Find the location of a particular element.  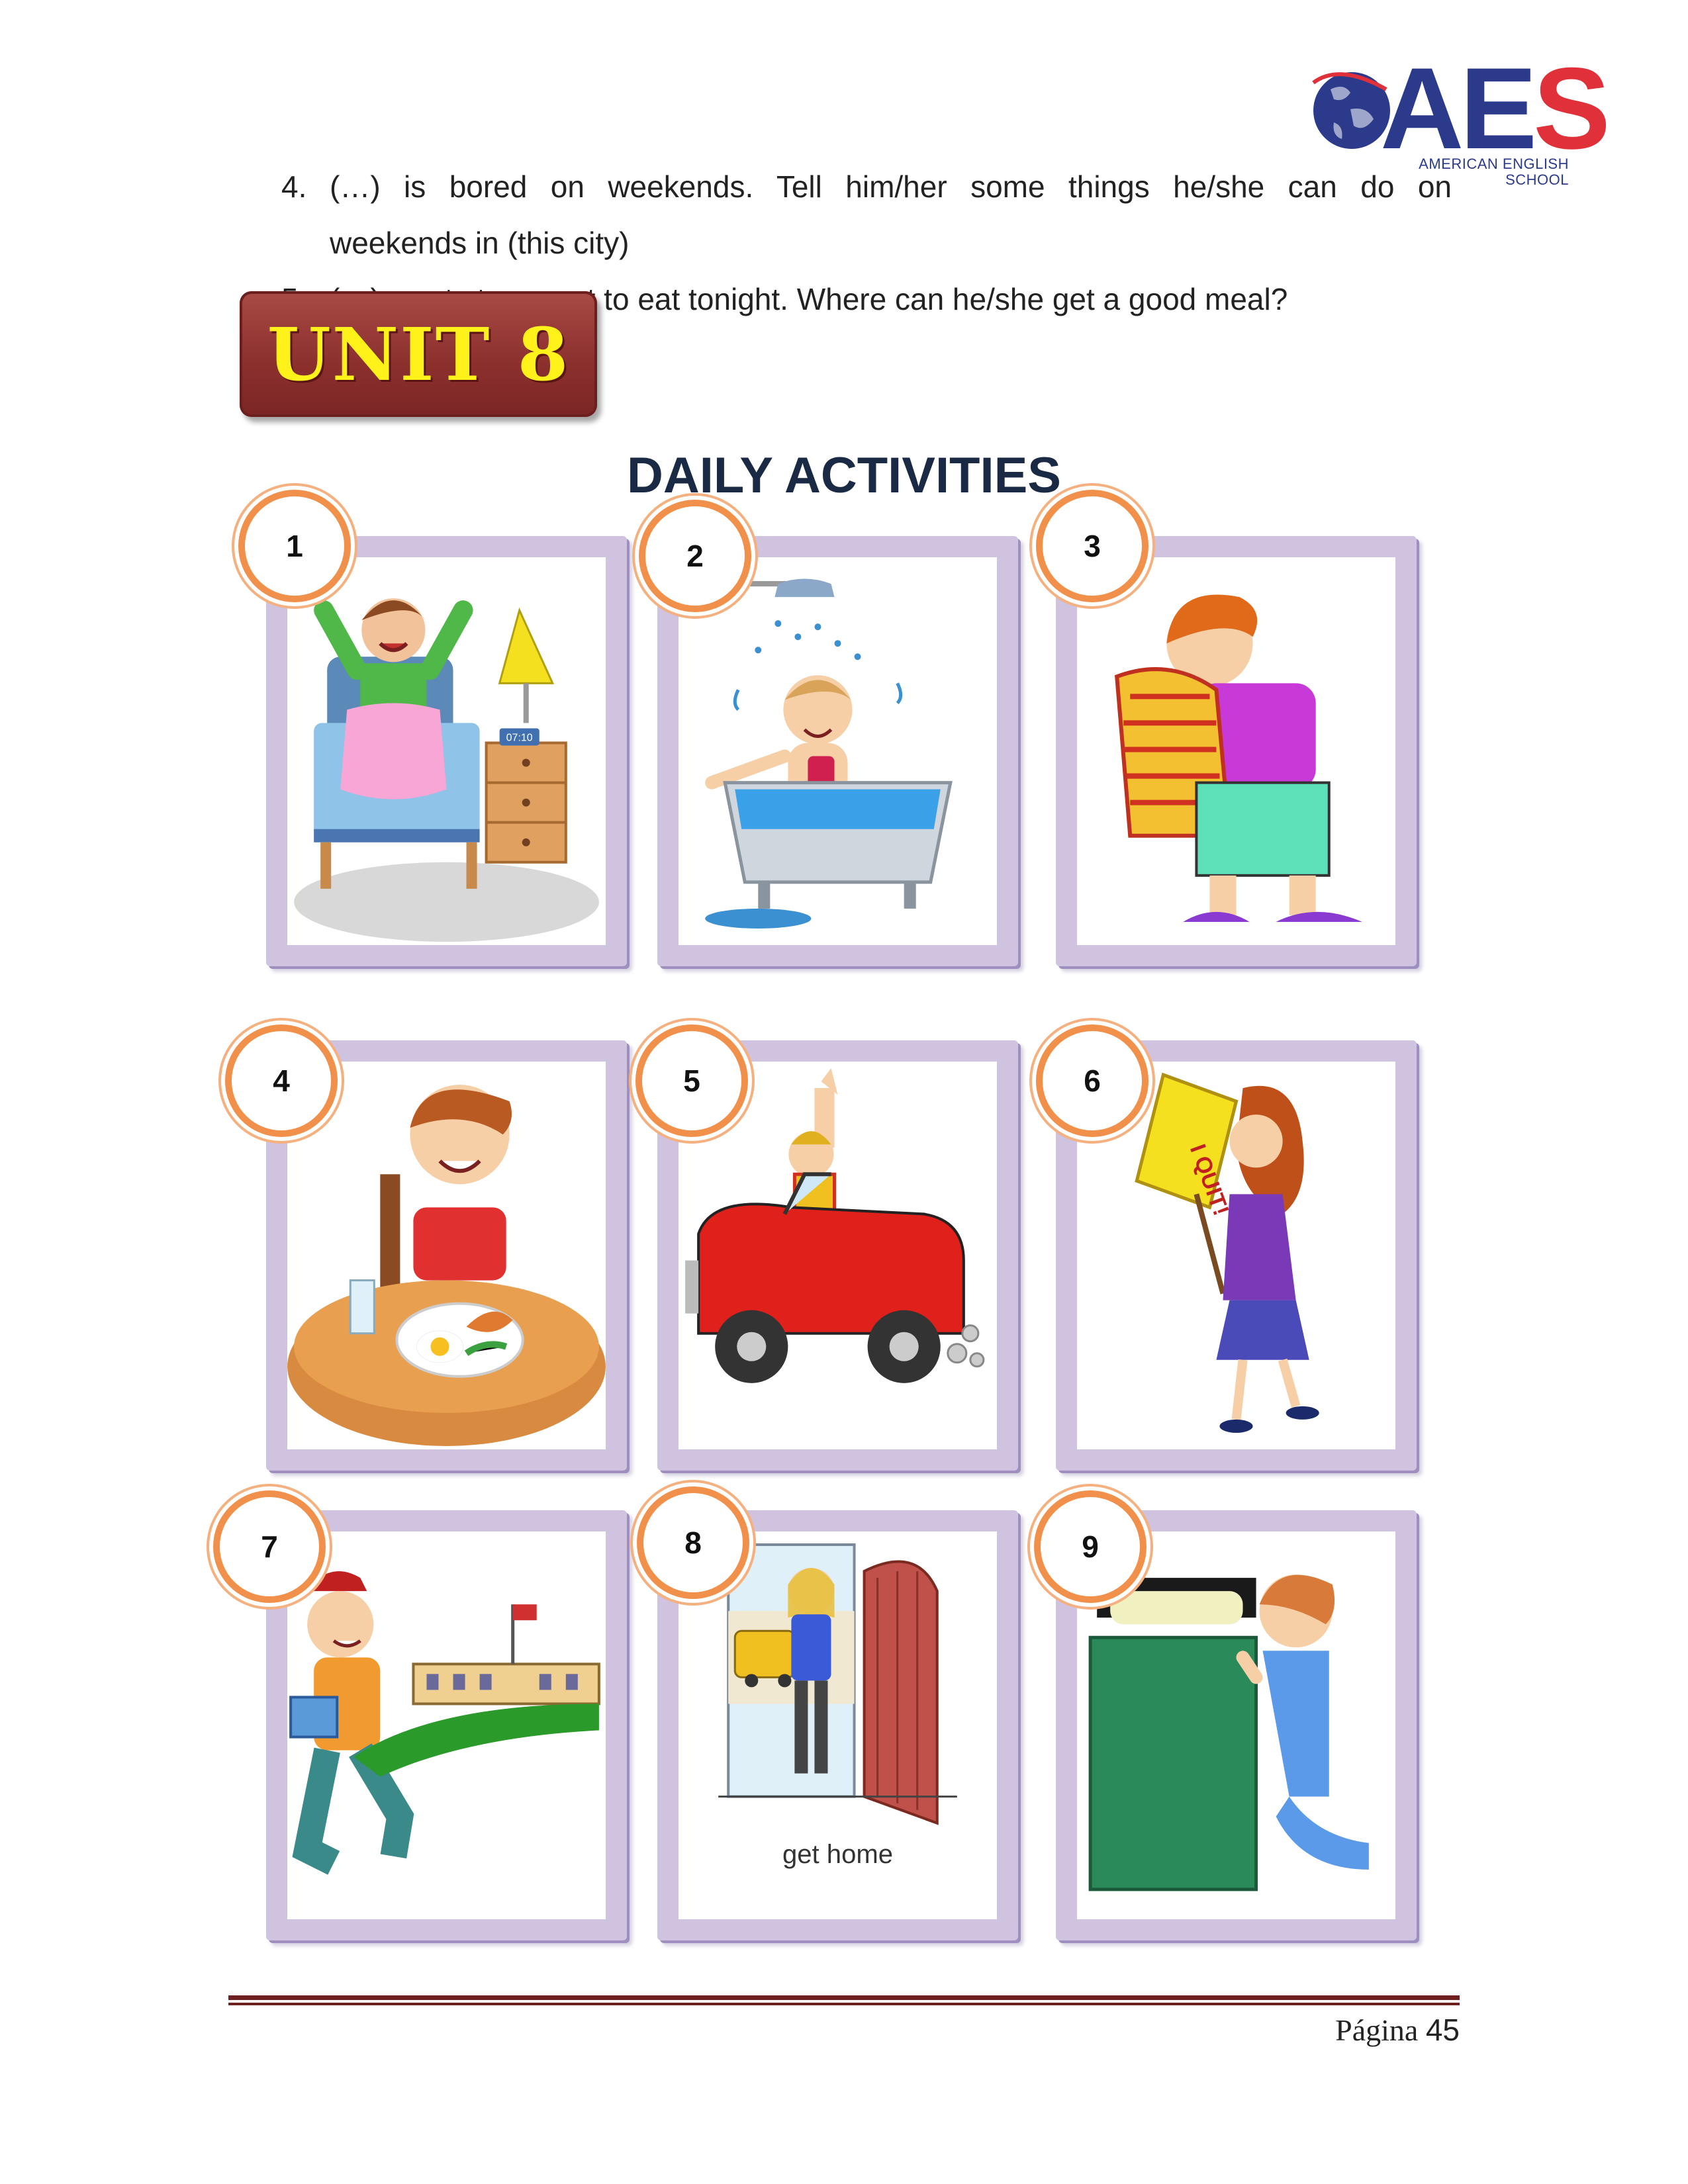

bedtime-prayer-illustration is located at coordinates (1236, 1725).